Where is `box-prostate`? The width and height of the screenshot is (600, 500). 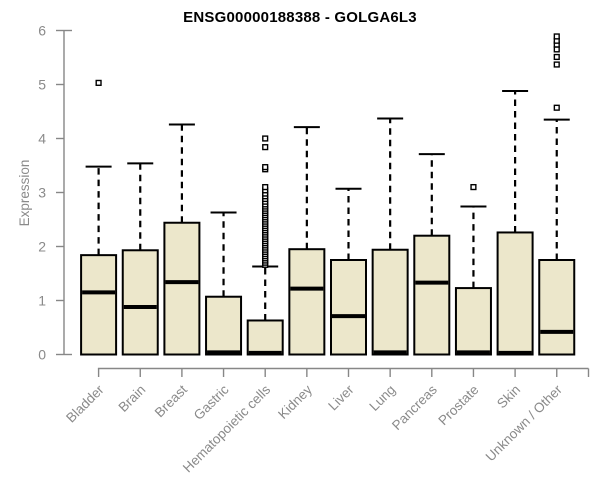 box-prostate is located at coordinates (473, 269).